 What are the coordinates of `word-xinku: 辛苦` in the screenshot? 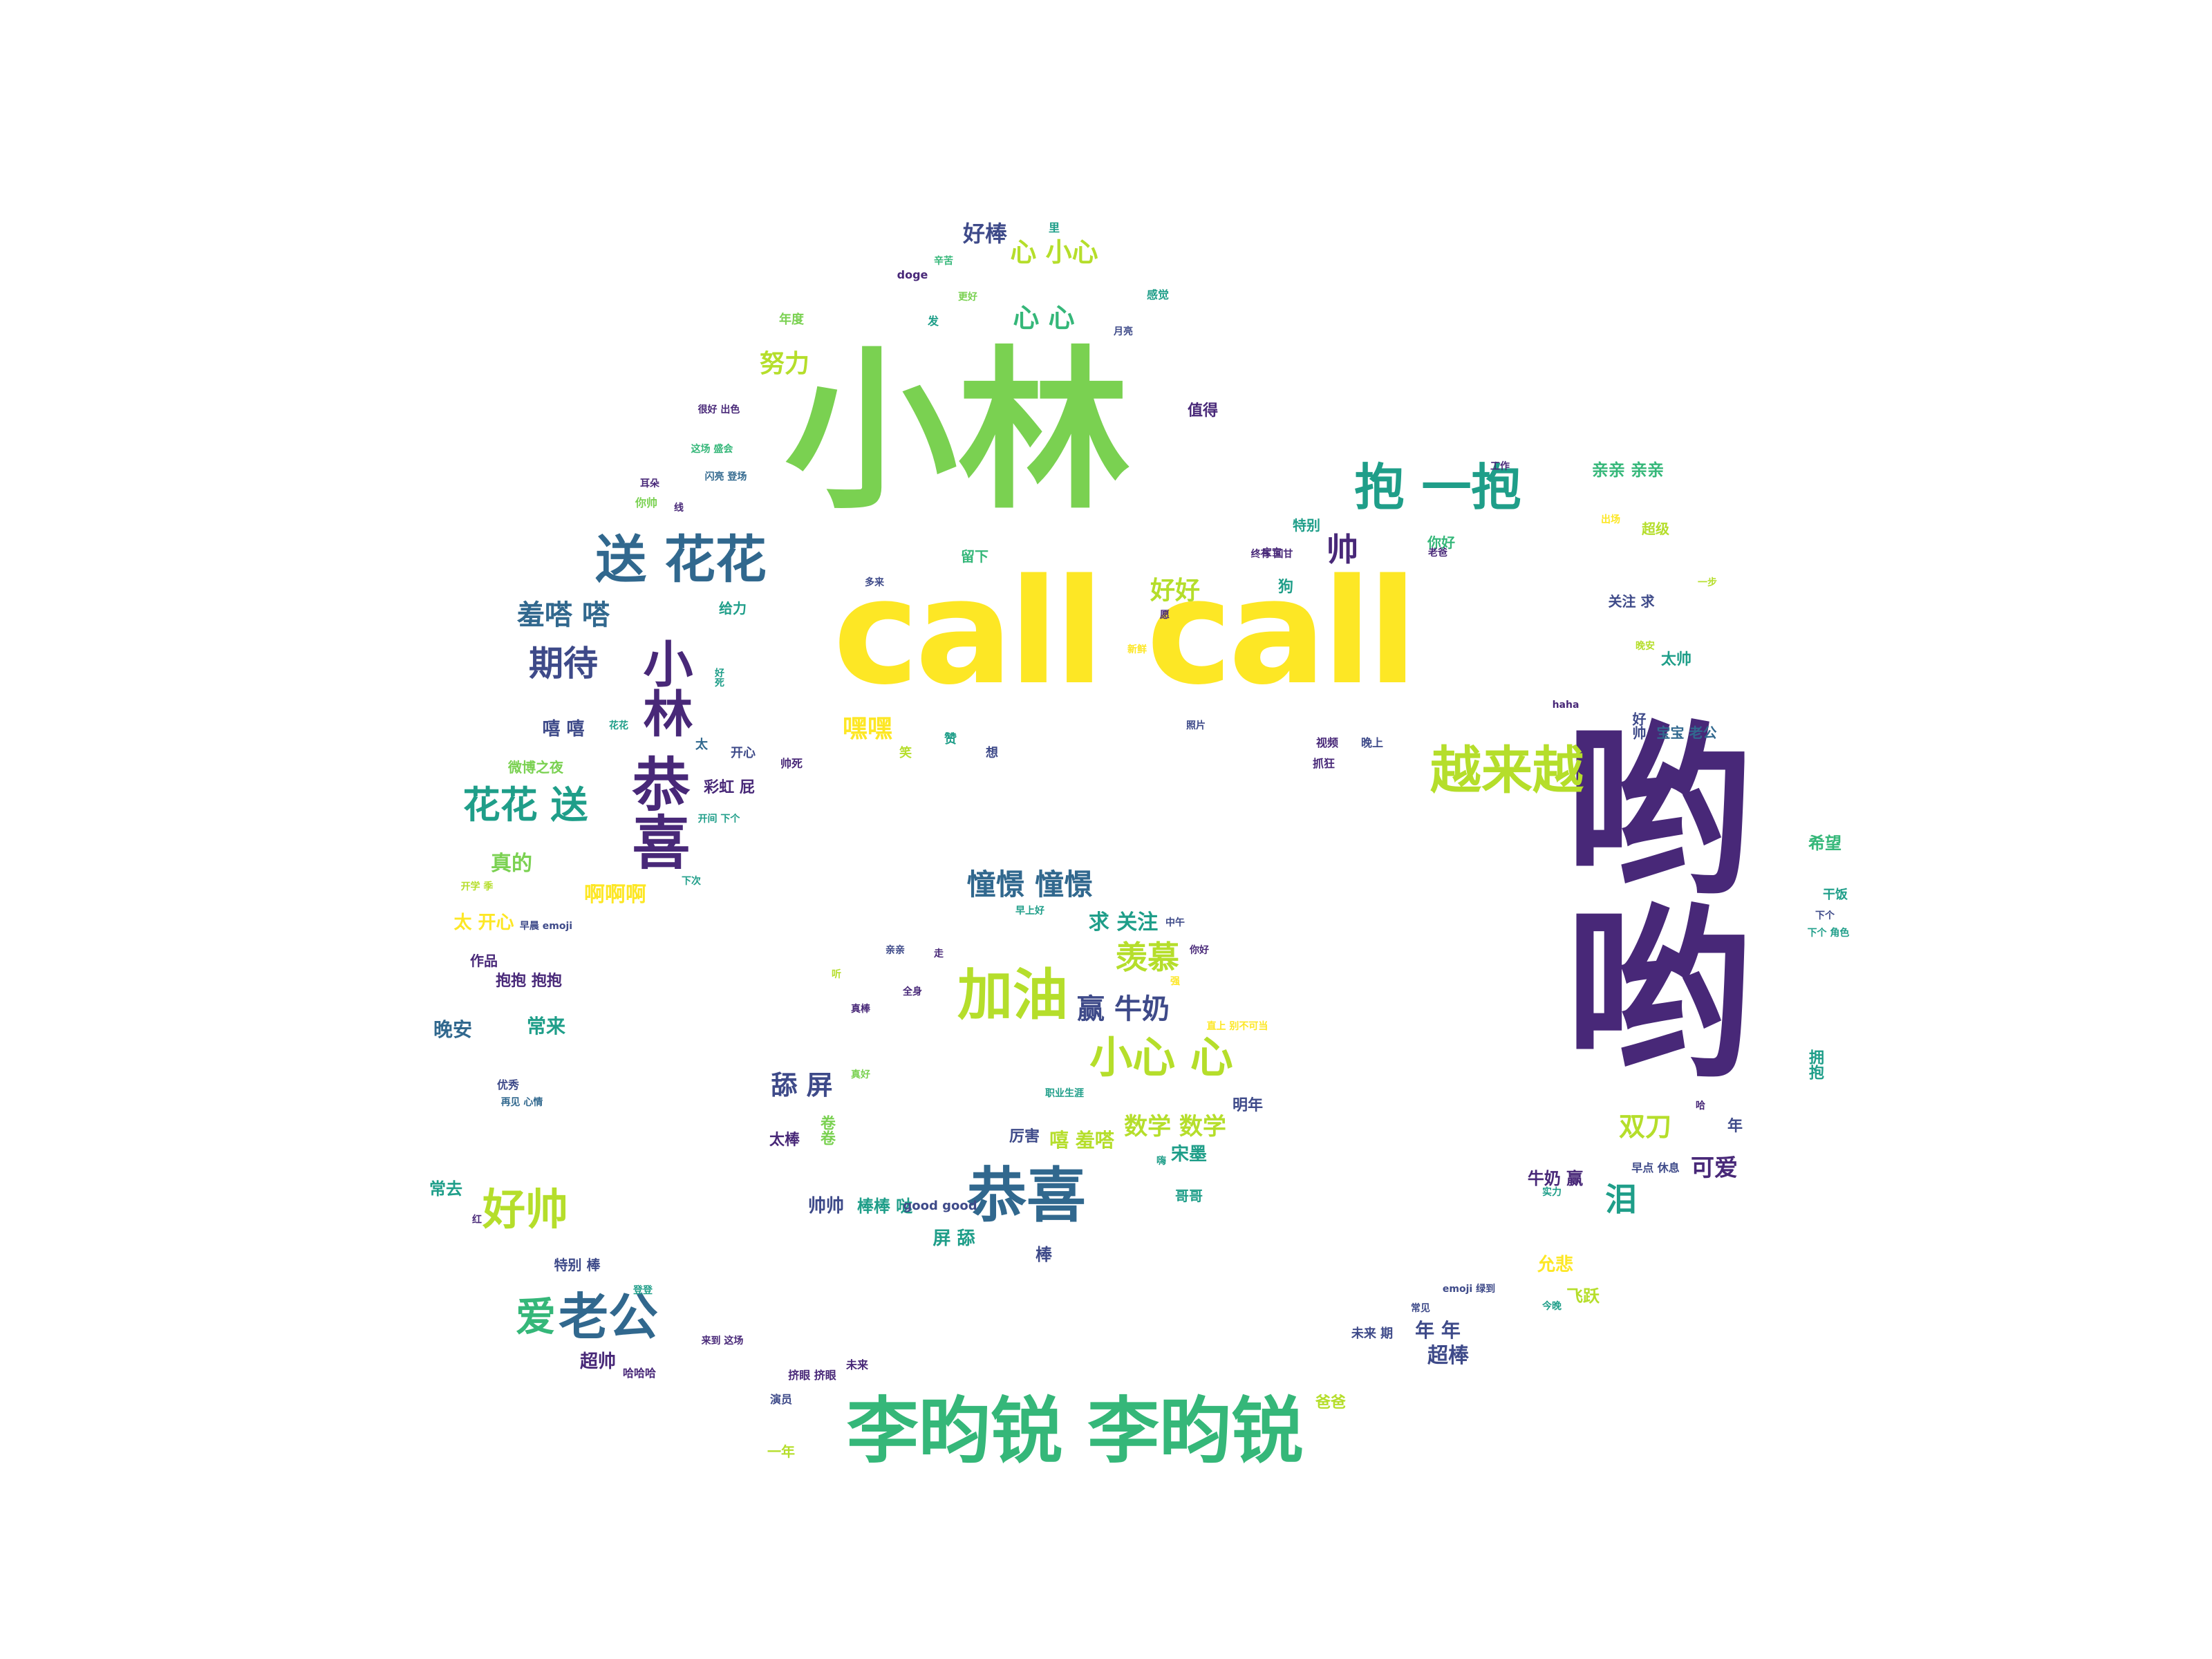 It's located at (943, 261).